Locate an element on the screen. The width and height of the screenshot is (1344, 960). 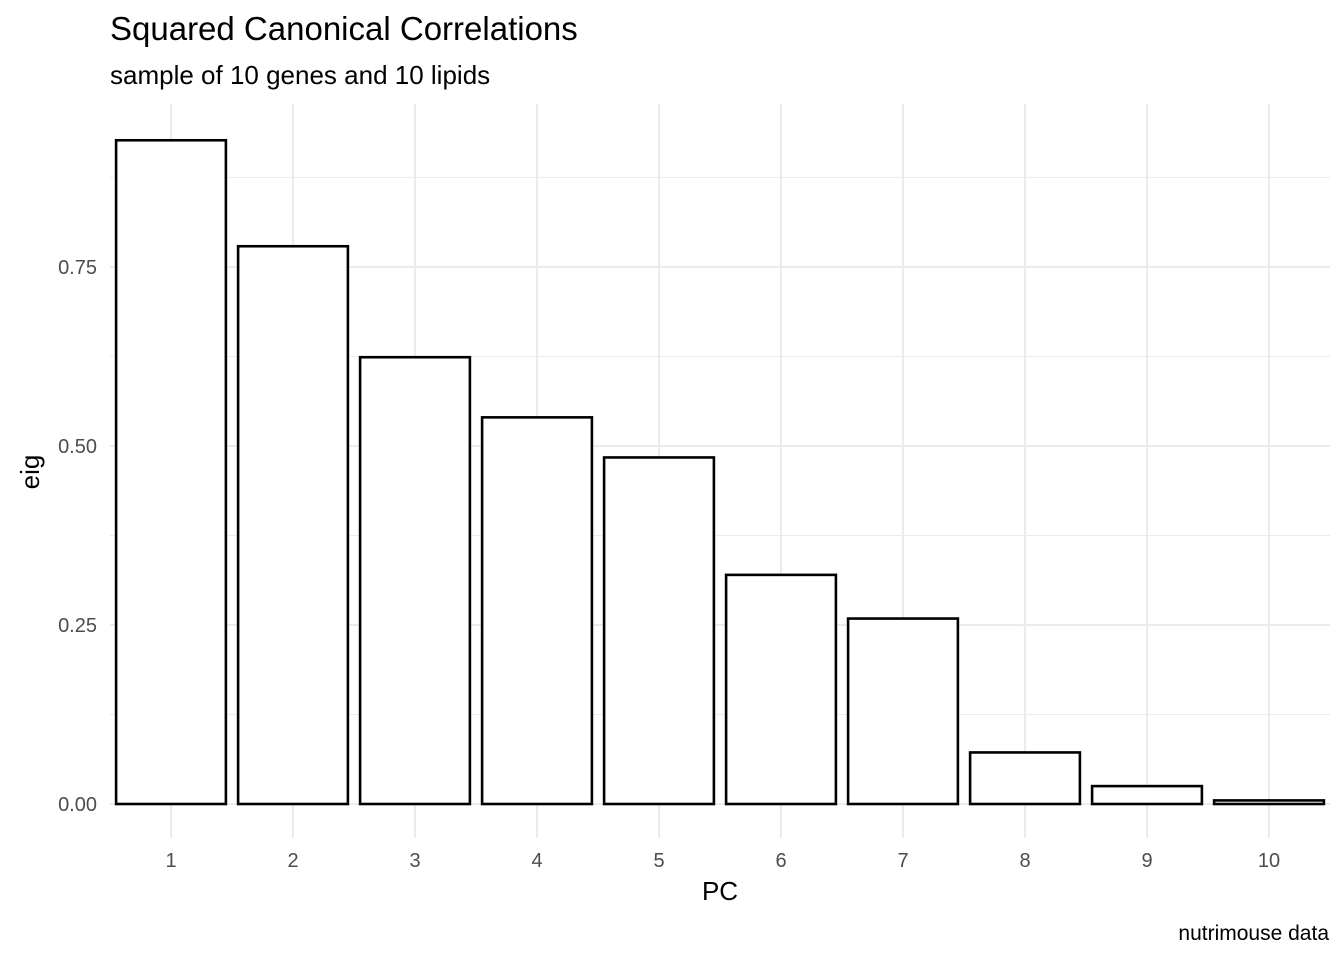
y-tick-label: 0.25 is located at coordinates (77, 626).